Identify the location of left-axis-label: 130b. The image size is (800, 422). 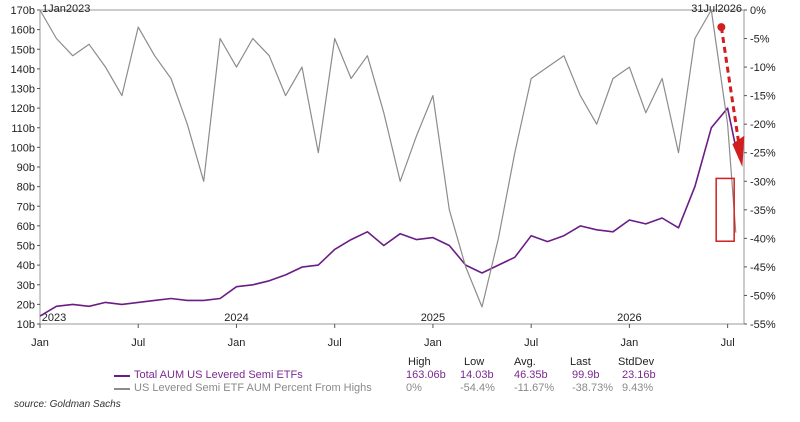
(23, 90).